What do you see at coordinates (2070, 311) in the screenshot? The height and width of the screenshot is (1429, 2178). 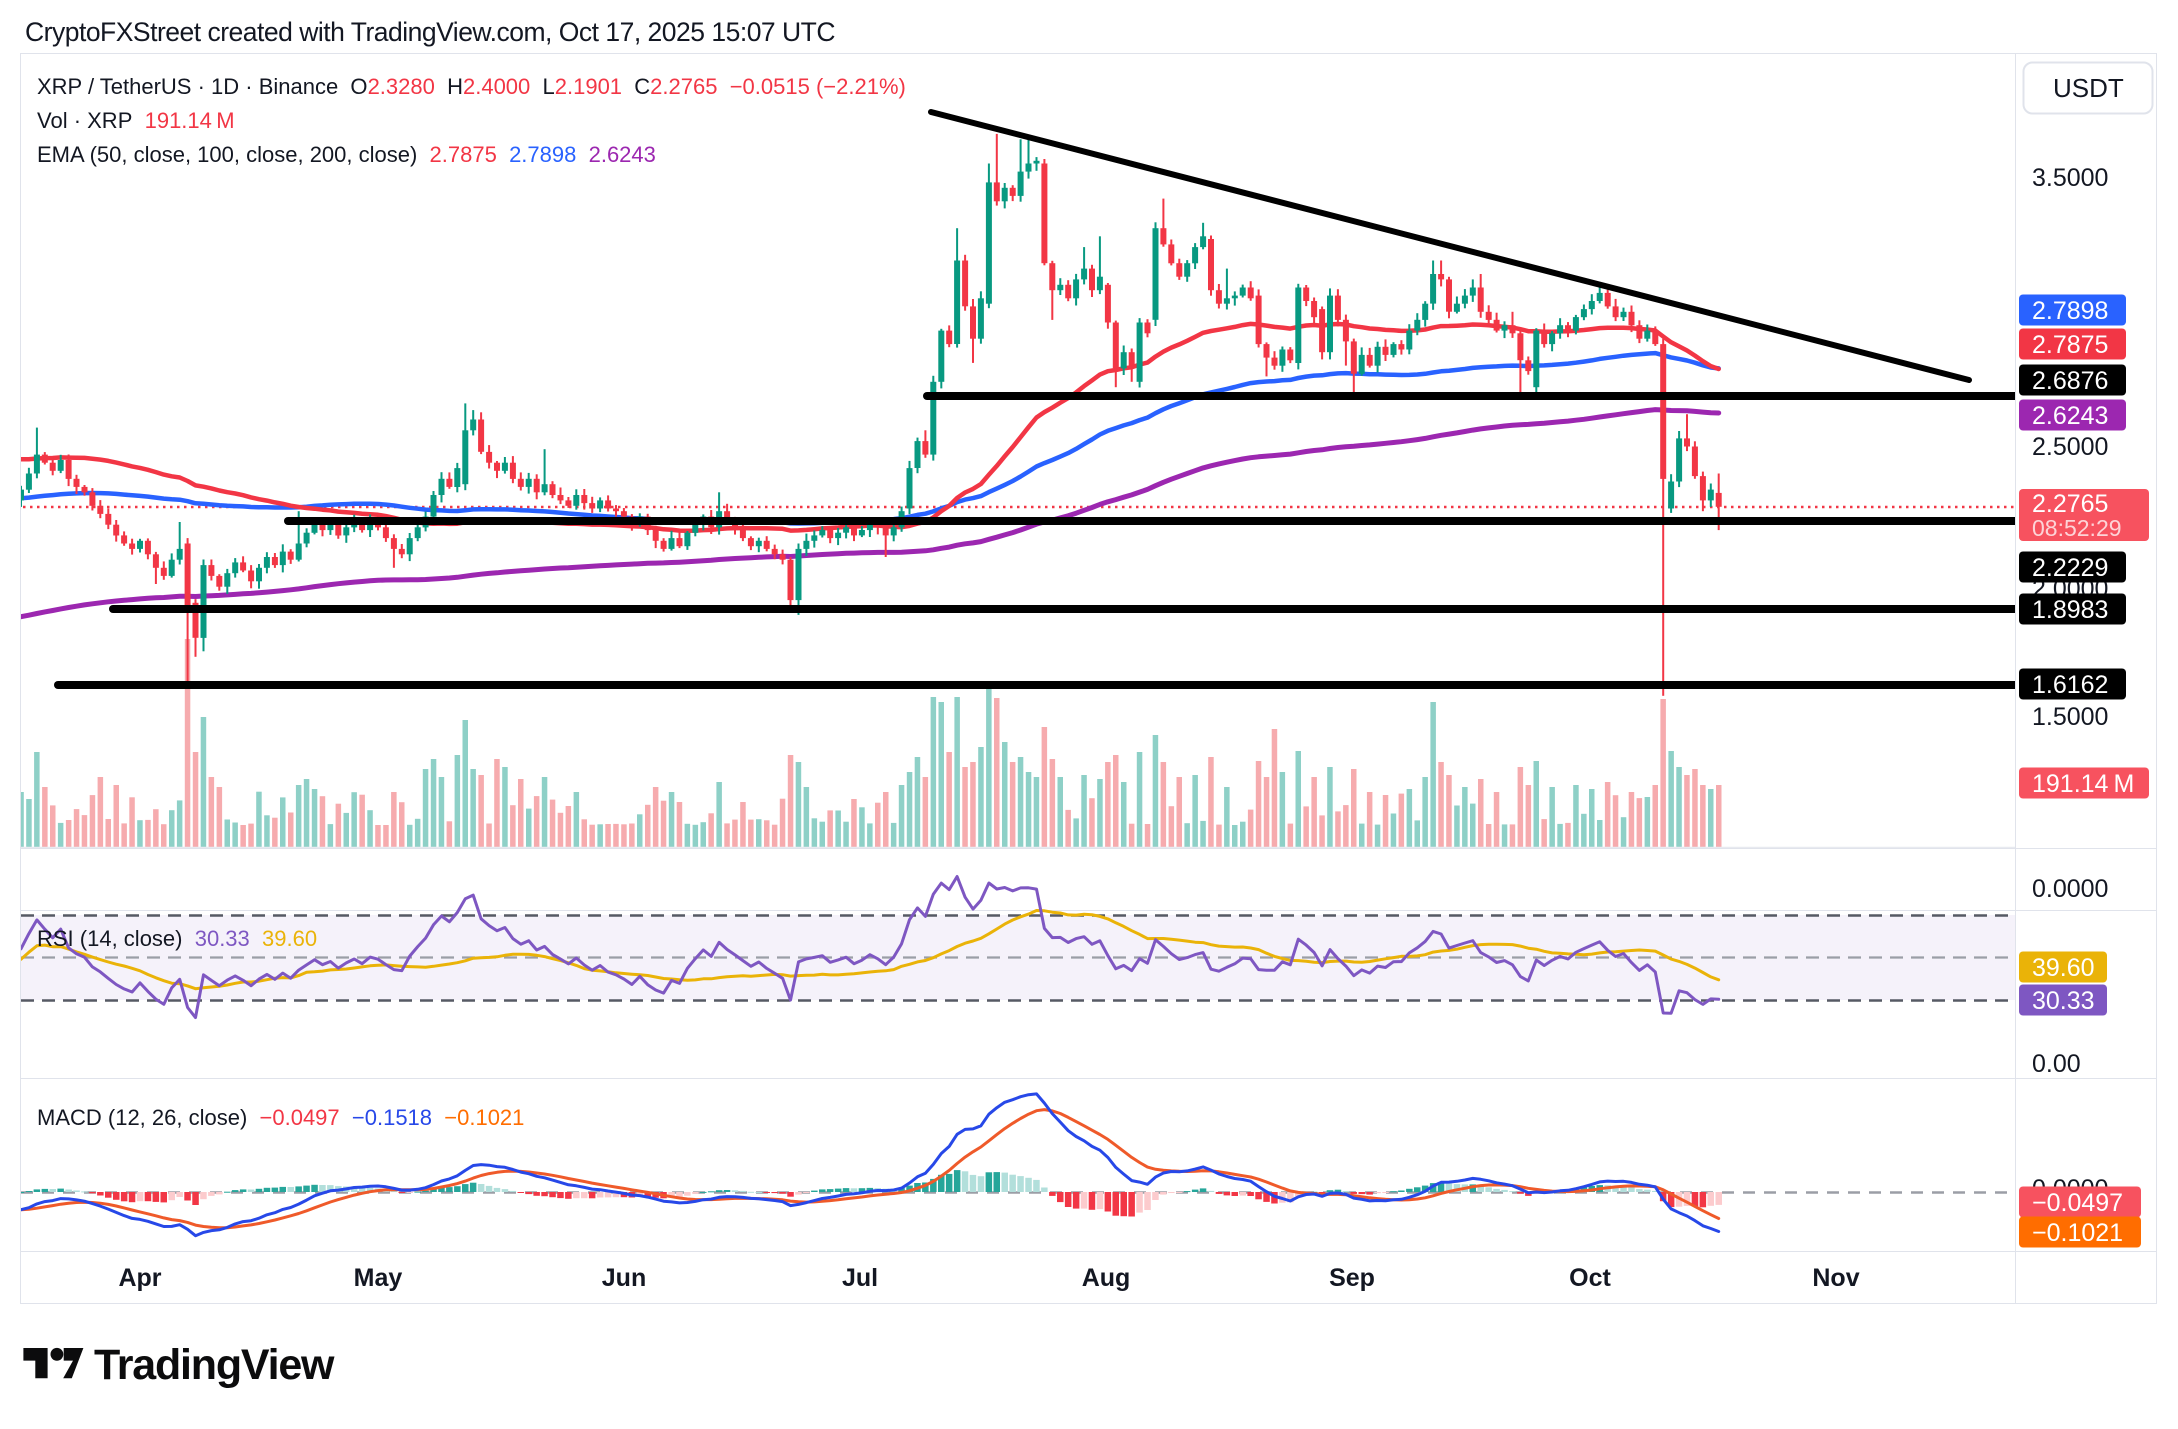 I see `svg-text: 2.7898` at bounding box center [2070, 311].